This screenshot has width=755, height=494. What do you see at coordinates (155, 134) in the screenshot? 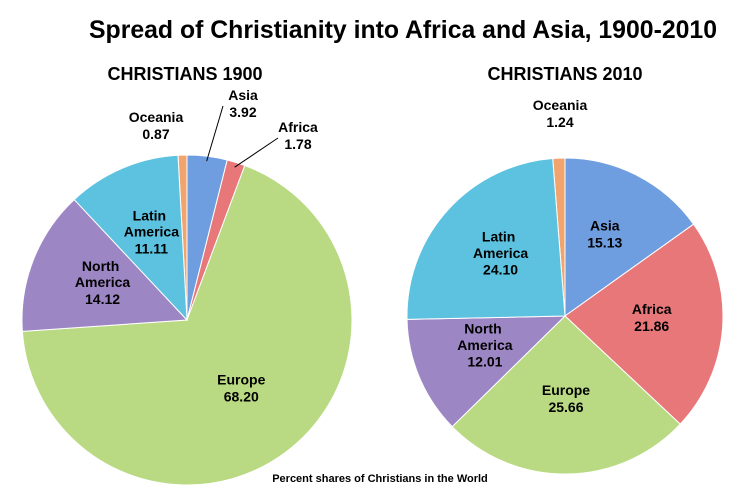
I see `slice-value: 0.87` at bounding box center [155, 134].